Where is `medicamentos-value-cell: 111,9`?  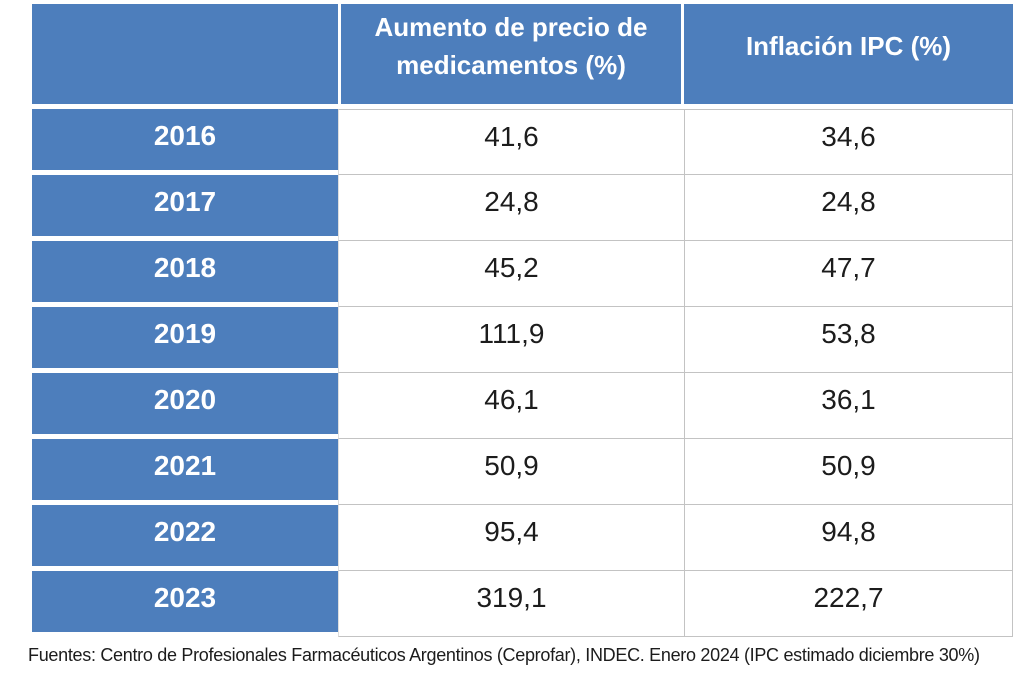 medicamentos-value-cell: 111,9 is located at coordinates (511, 340).